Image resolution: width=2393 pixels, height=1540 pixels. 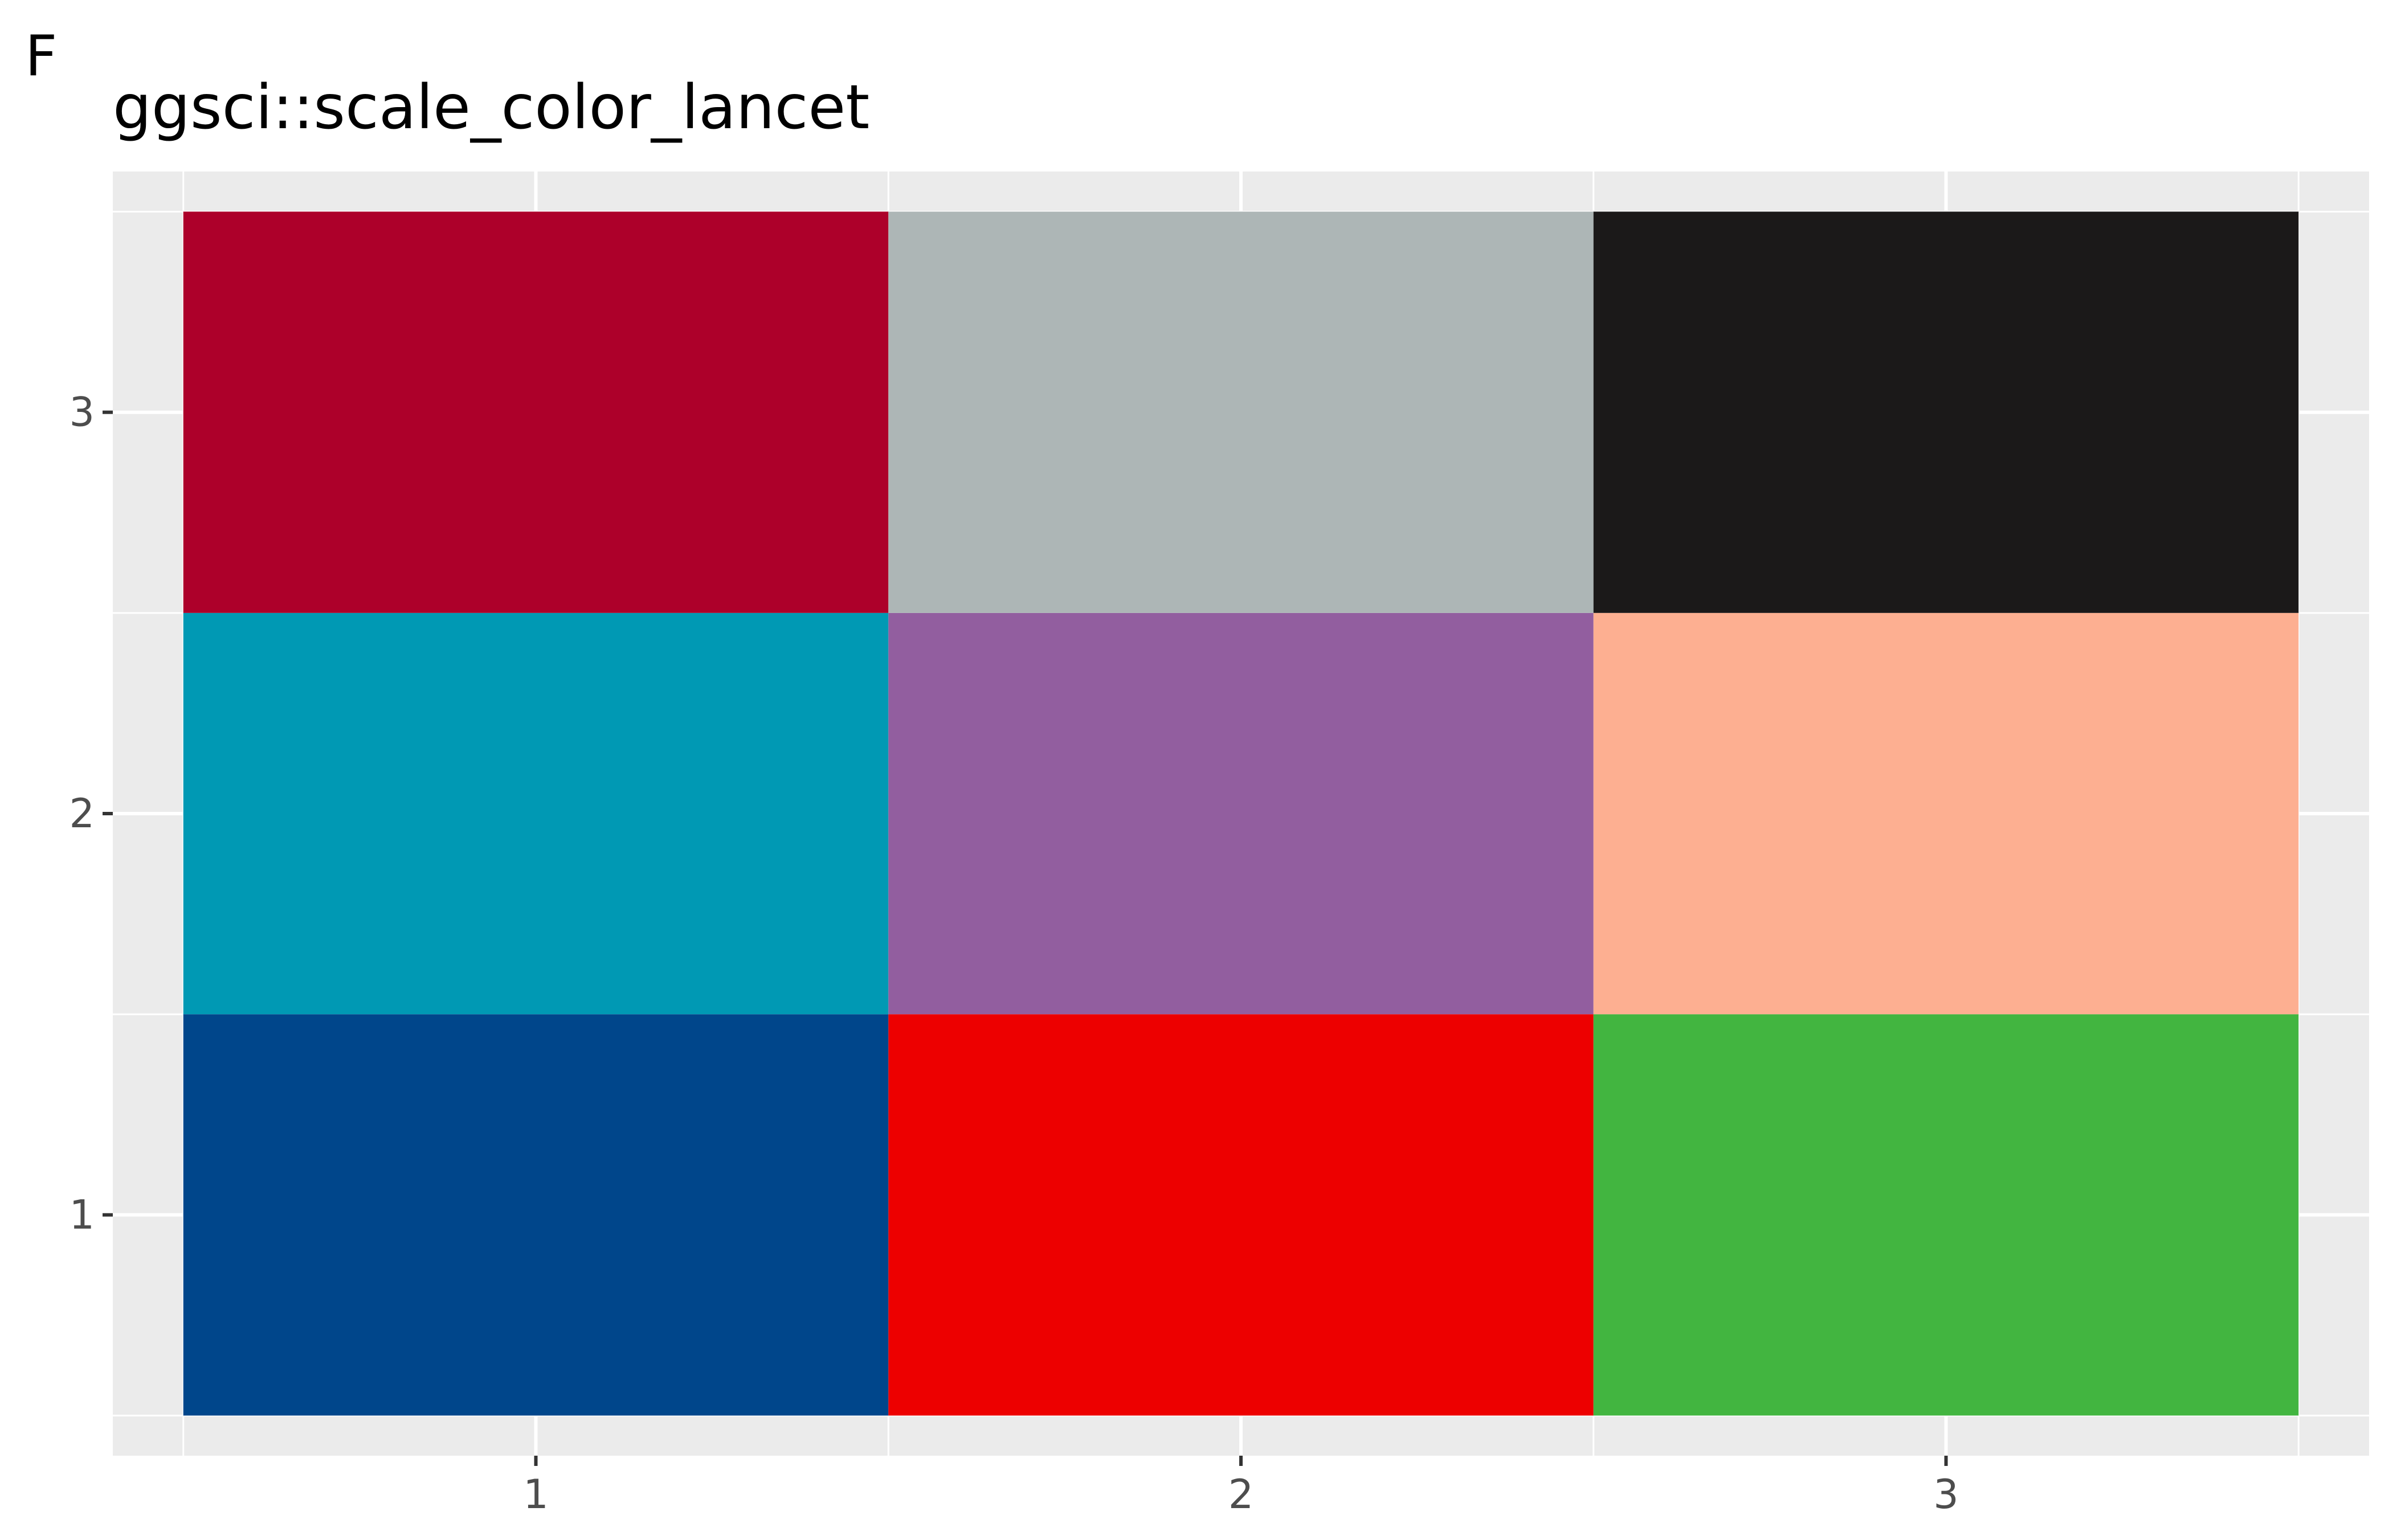 I want to click on y-tick-label: 2, so click(x=82, y=813).